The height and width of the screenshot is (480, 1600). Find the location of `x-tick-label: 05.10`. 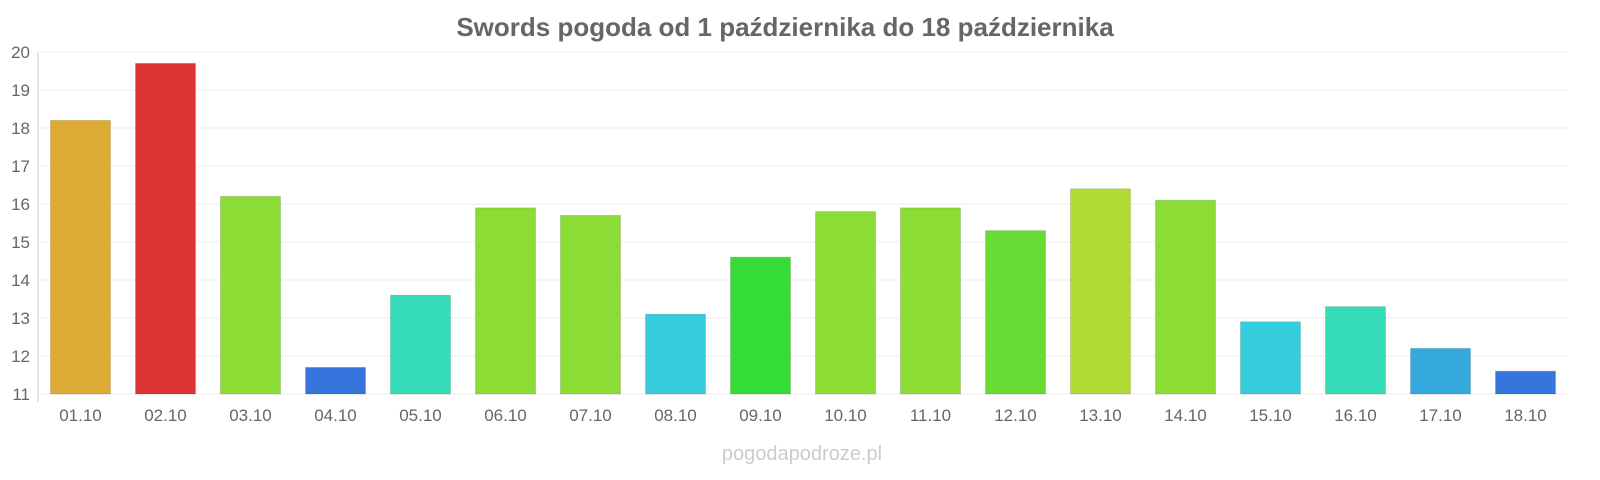

x-tick-label: 05.10 is located at coordinates (420, 415).